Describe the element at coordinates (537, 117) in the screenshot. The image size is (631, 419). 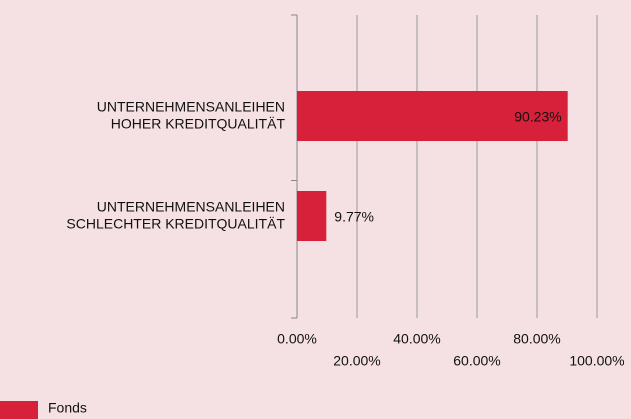
I see `data-label: 90.23%` at that location.